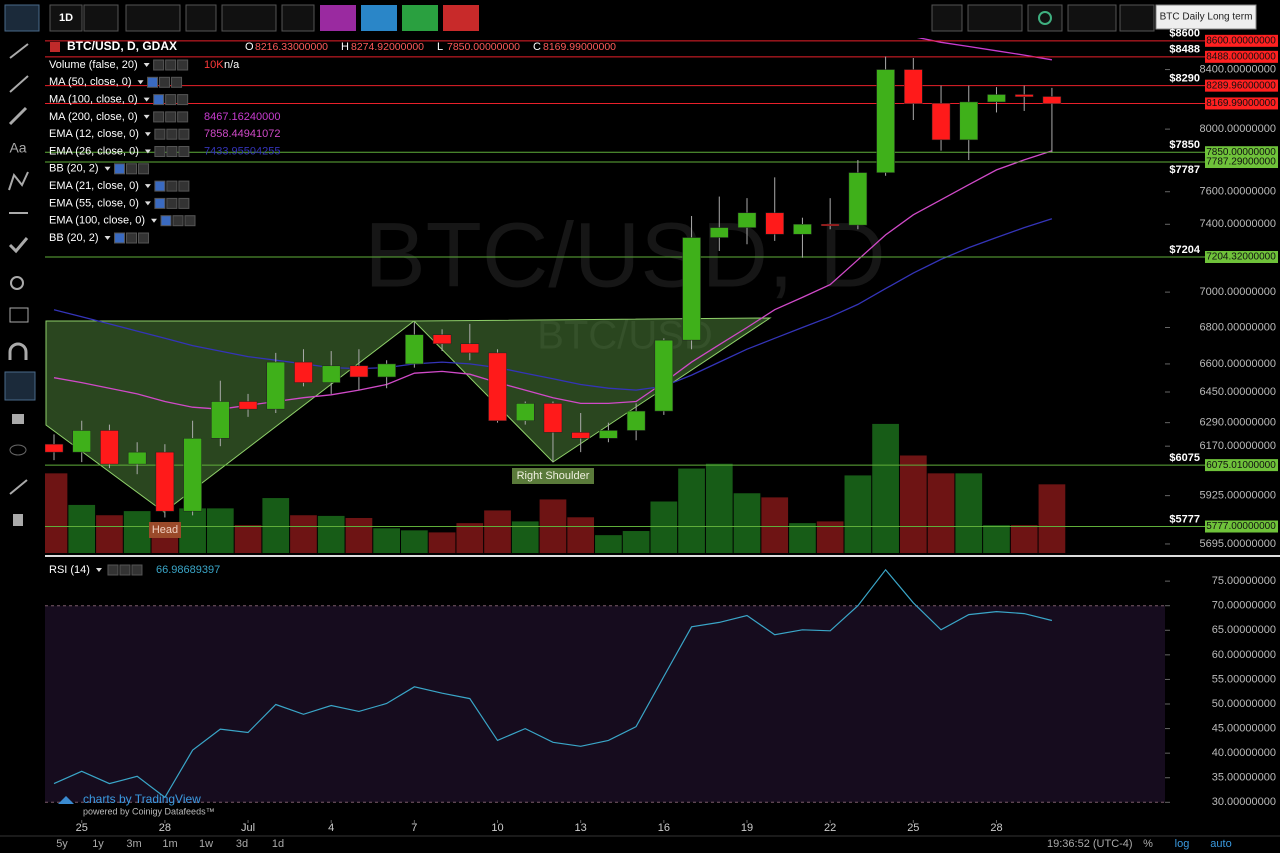 This screenshot has height=853, width=1280. I want to click on interval-button, so click(66, 18).